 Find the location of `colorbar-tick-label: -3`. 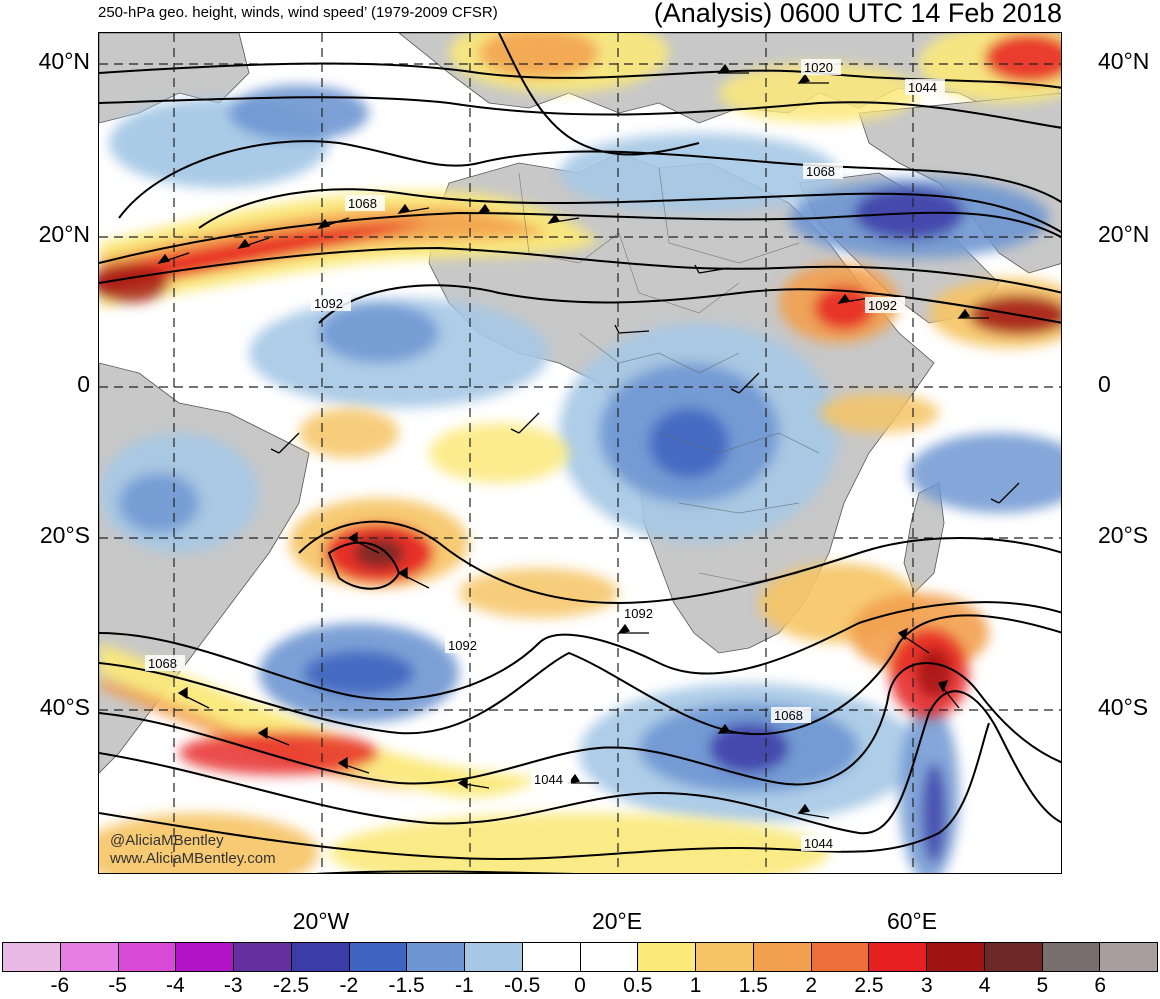

colorbar-tick-label: -3 is located at coordinates (233, 985).